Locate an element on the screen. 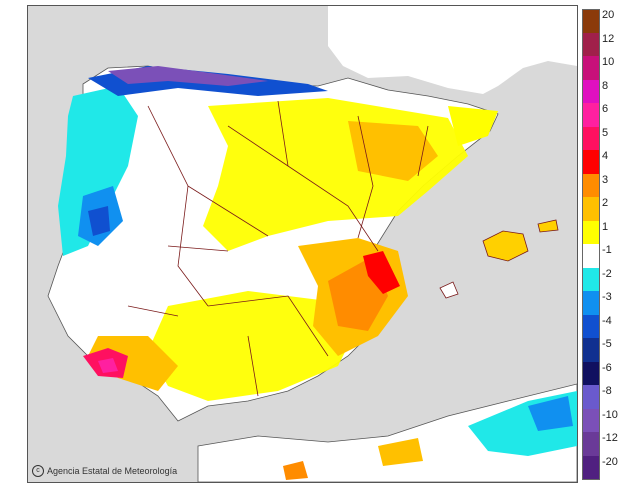 The width and height of the screenshot is (630, 500). legend-label: -2 is located at coordinates (607, 273).